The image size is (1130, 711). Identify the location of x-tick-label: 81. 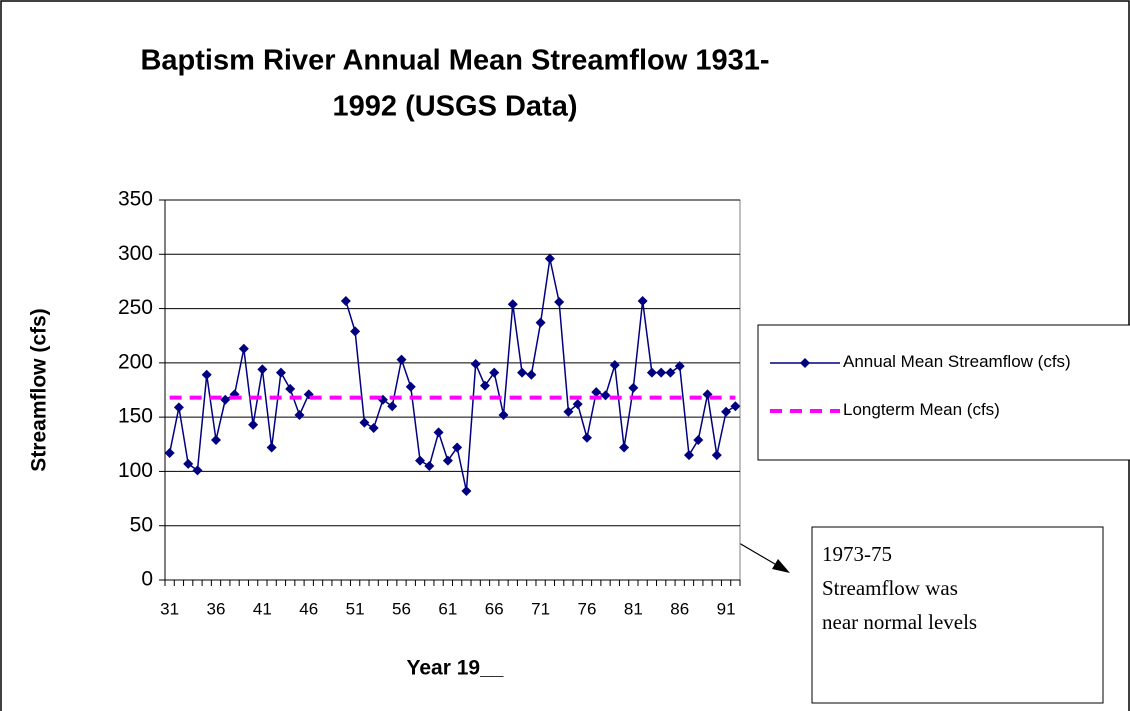
(633, 608).